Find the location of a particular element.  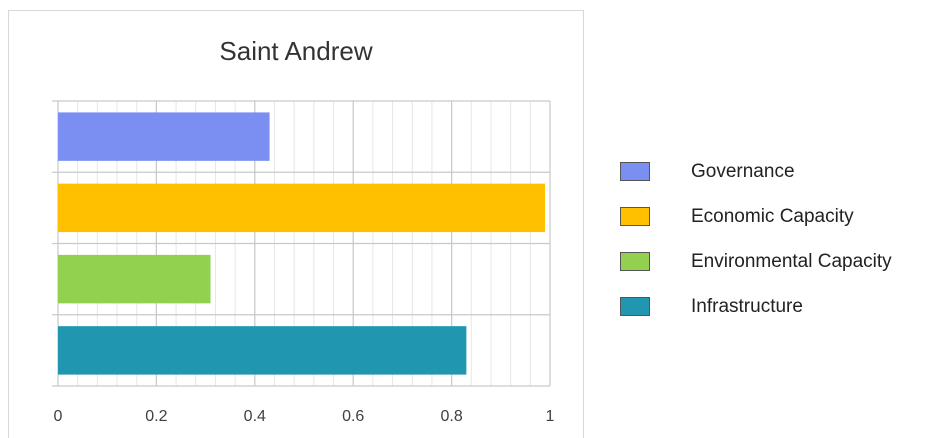

x-tick-label: 0.6 is located at coordinates (353, 416).